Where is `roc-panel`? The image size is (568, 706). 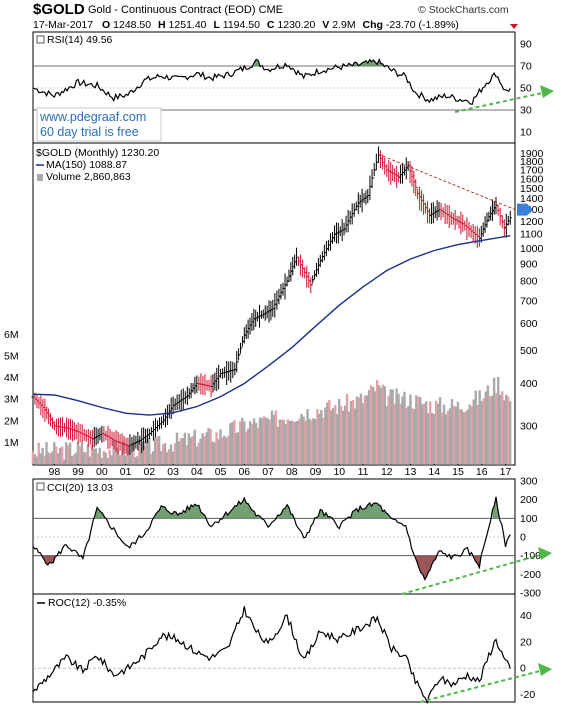 roc-panel is located at coordinates (274, 648).